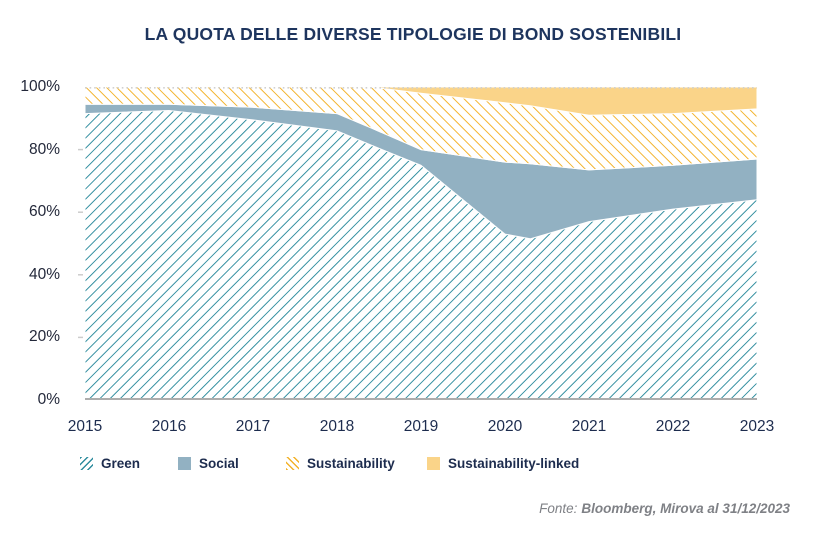 The height and width of the screenshot is (547, 826). Describe the element at coordinates (40, 86) in the screenshot. I see `y-axis-label: 100%` at that location.